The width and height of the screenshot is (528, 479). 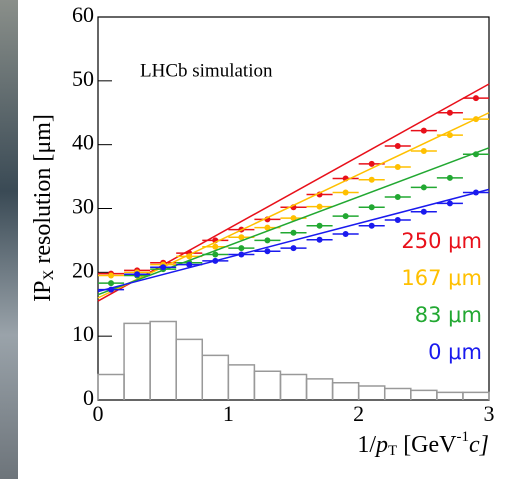 What do you see at coordinates (427, 445) in the screenshot?
I see `x-label-part: [GeV` at bounding box center [427, 445].